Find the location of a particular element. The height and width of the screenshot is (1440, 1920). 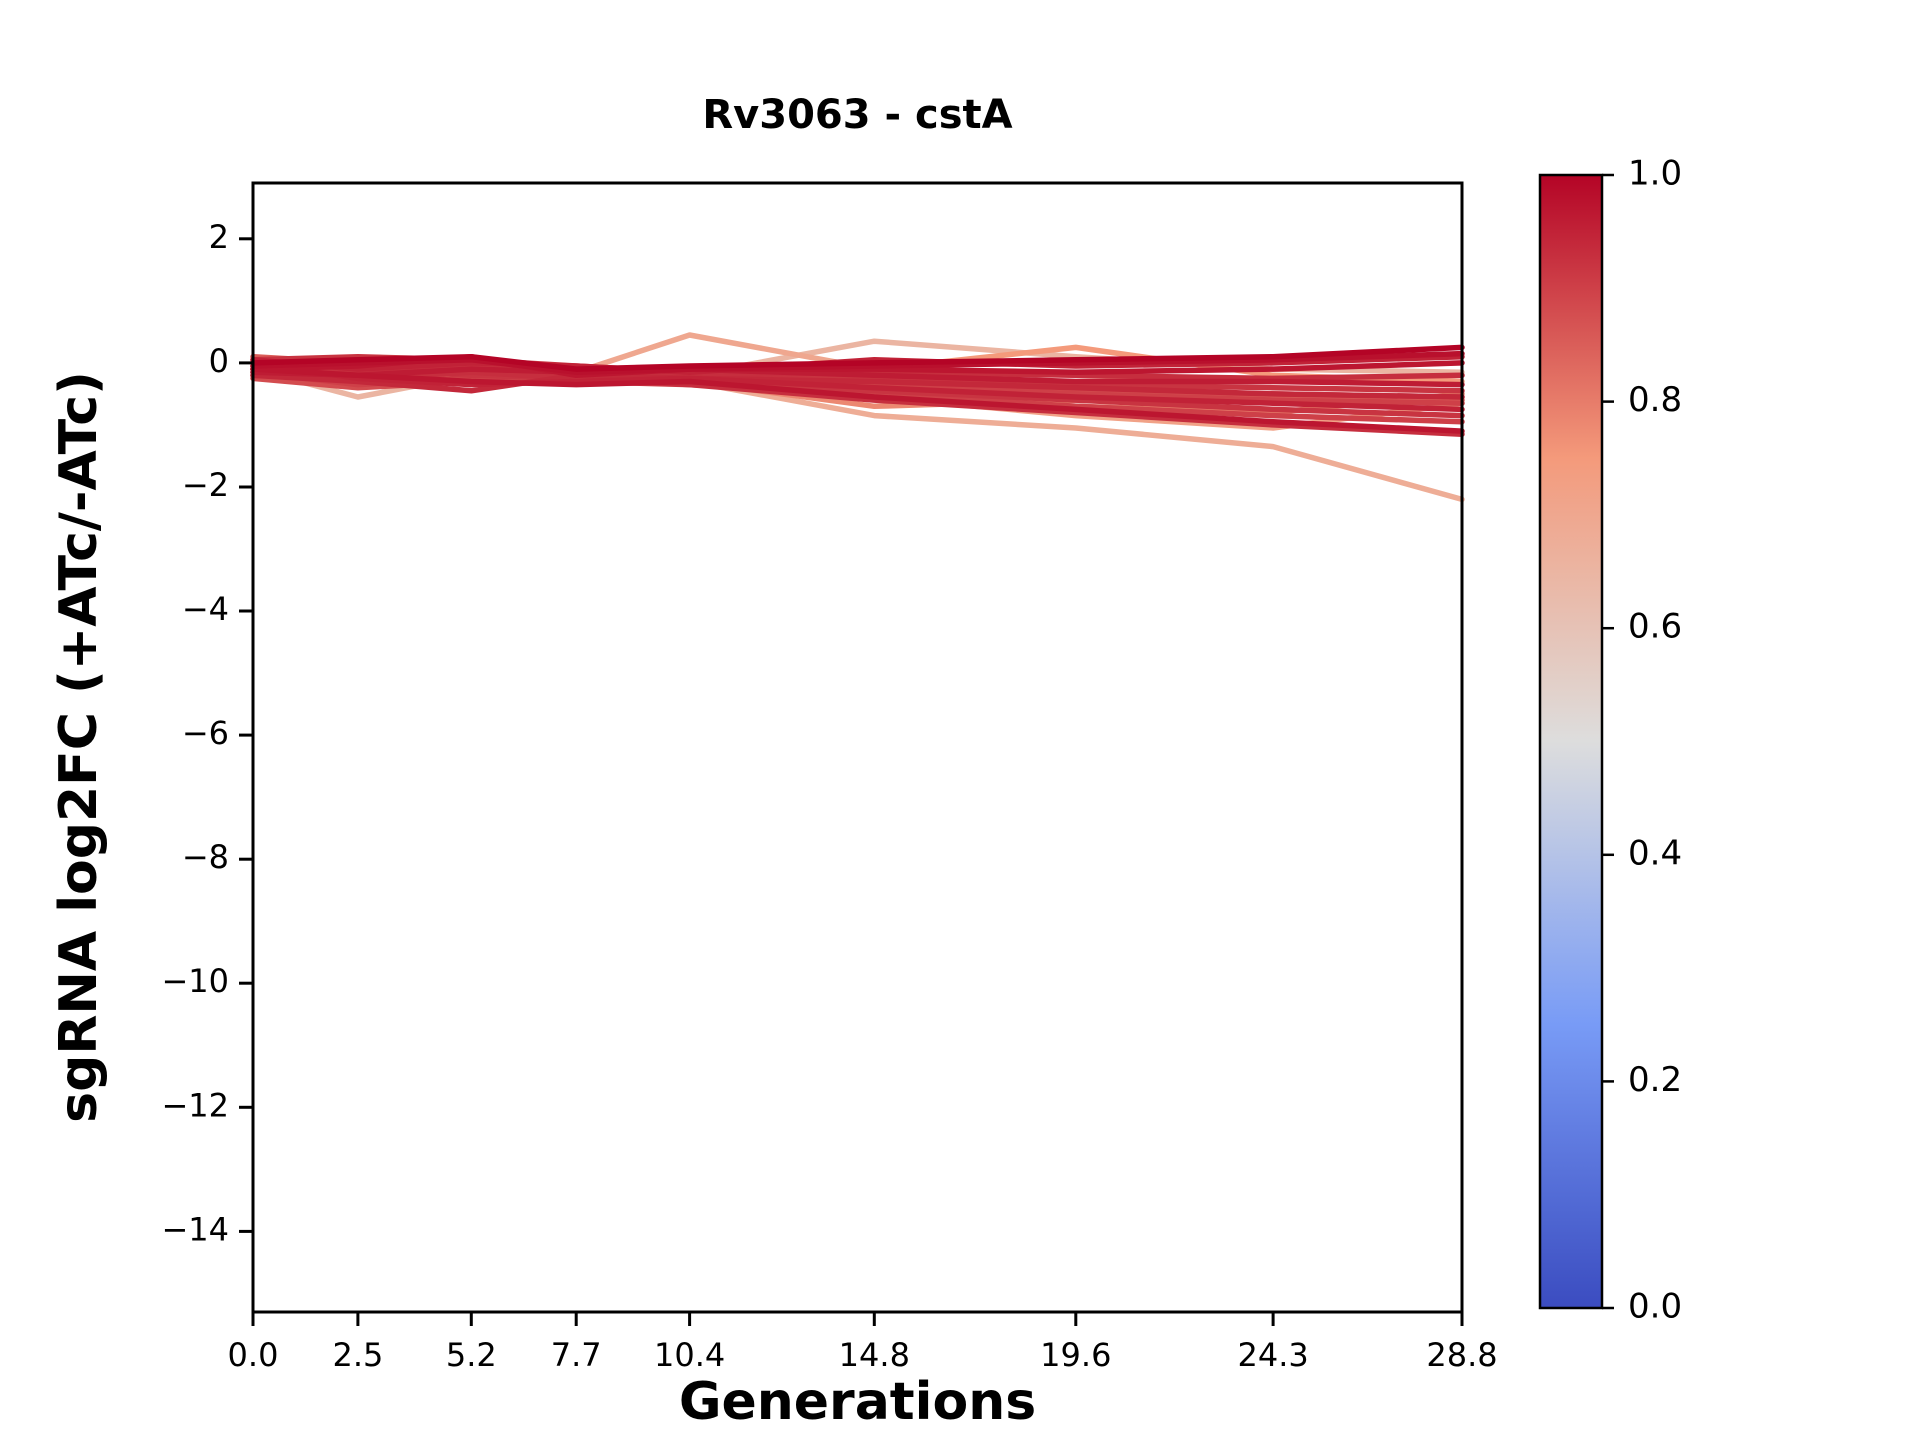

colorbar is located at coordinates (1571, 741).